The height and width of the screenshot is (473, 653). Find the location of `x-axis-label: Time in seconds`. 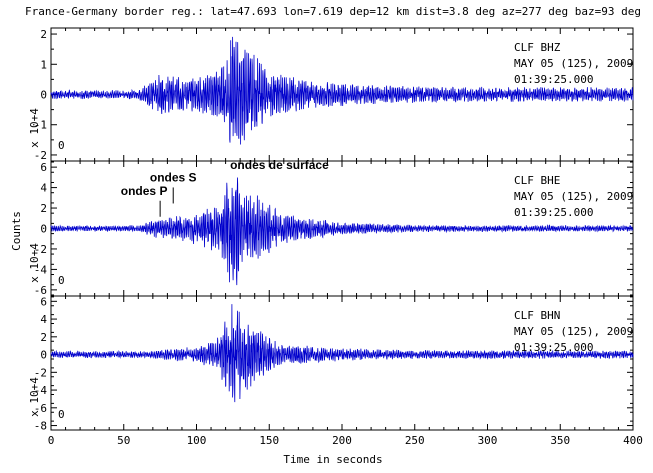

x-axis-label: Time in seconds is located at coordinates (332, 459).